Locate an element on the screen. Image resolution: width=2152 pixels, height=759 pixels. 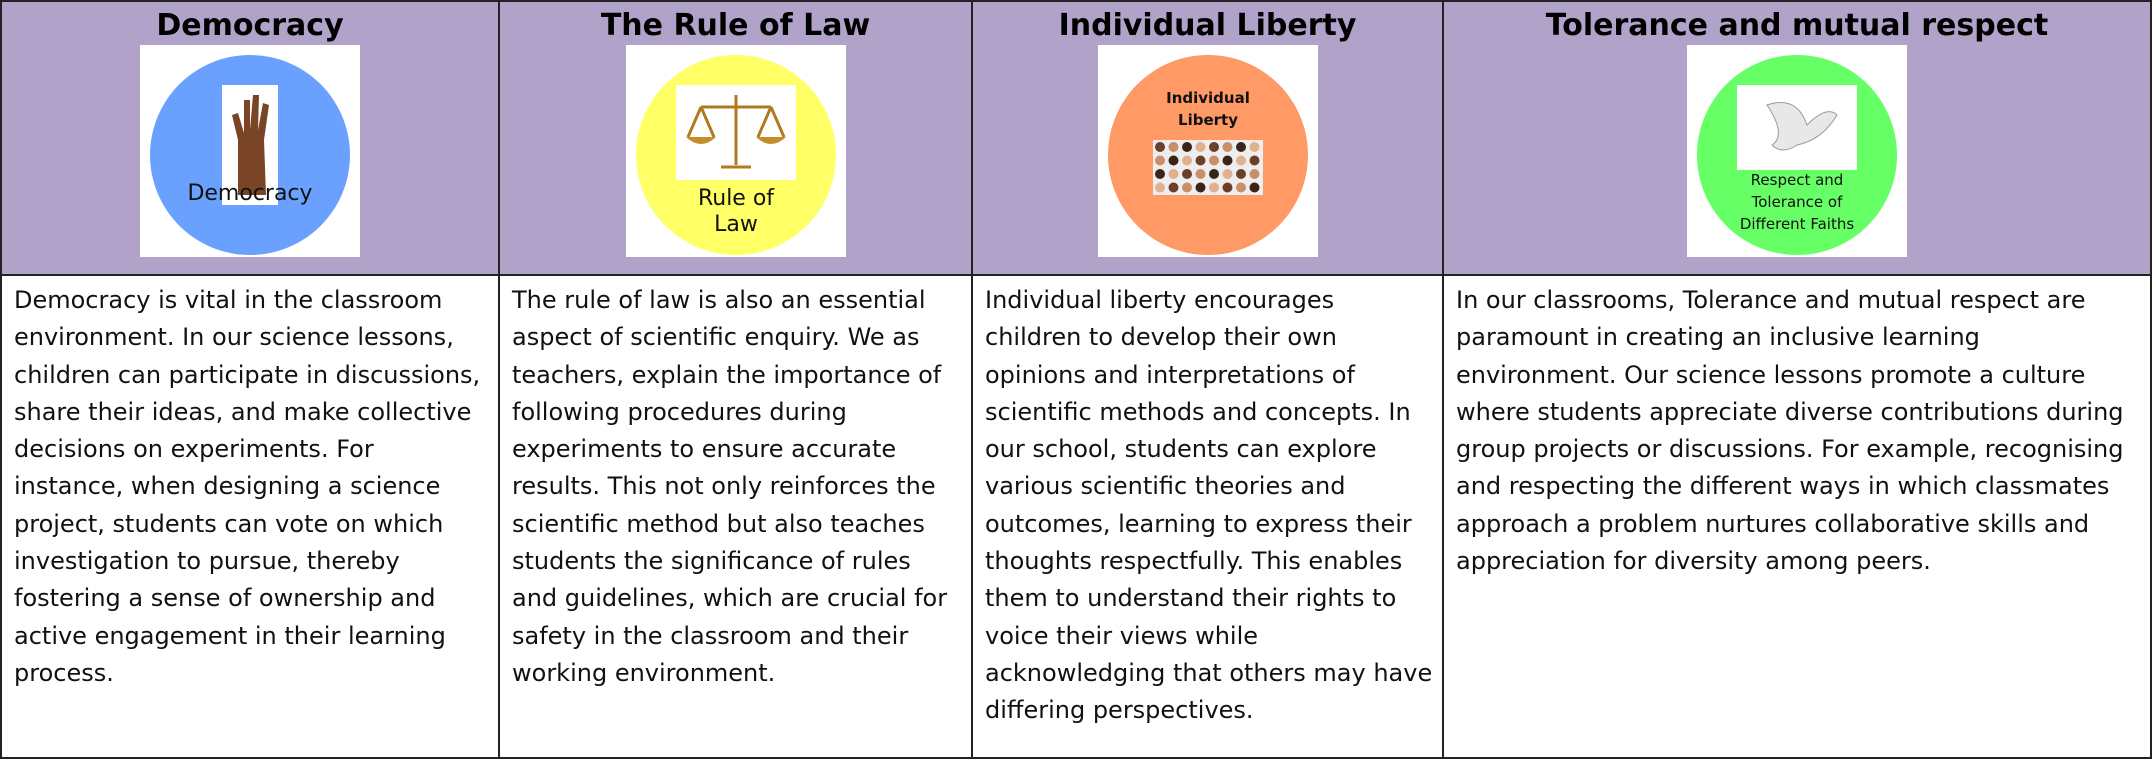
column-heading: The Rule of Law is located at coordinates (735, 25).